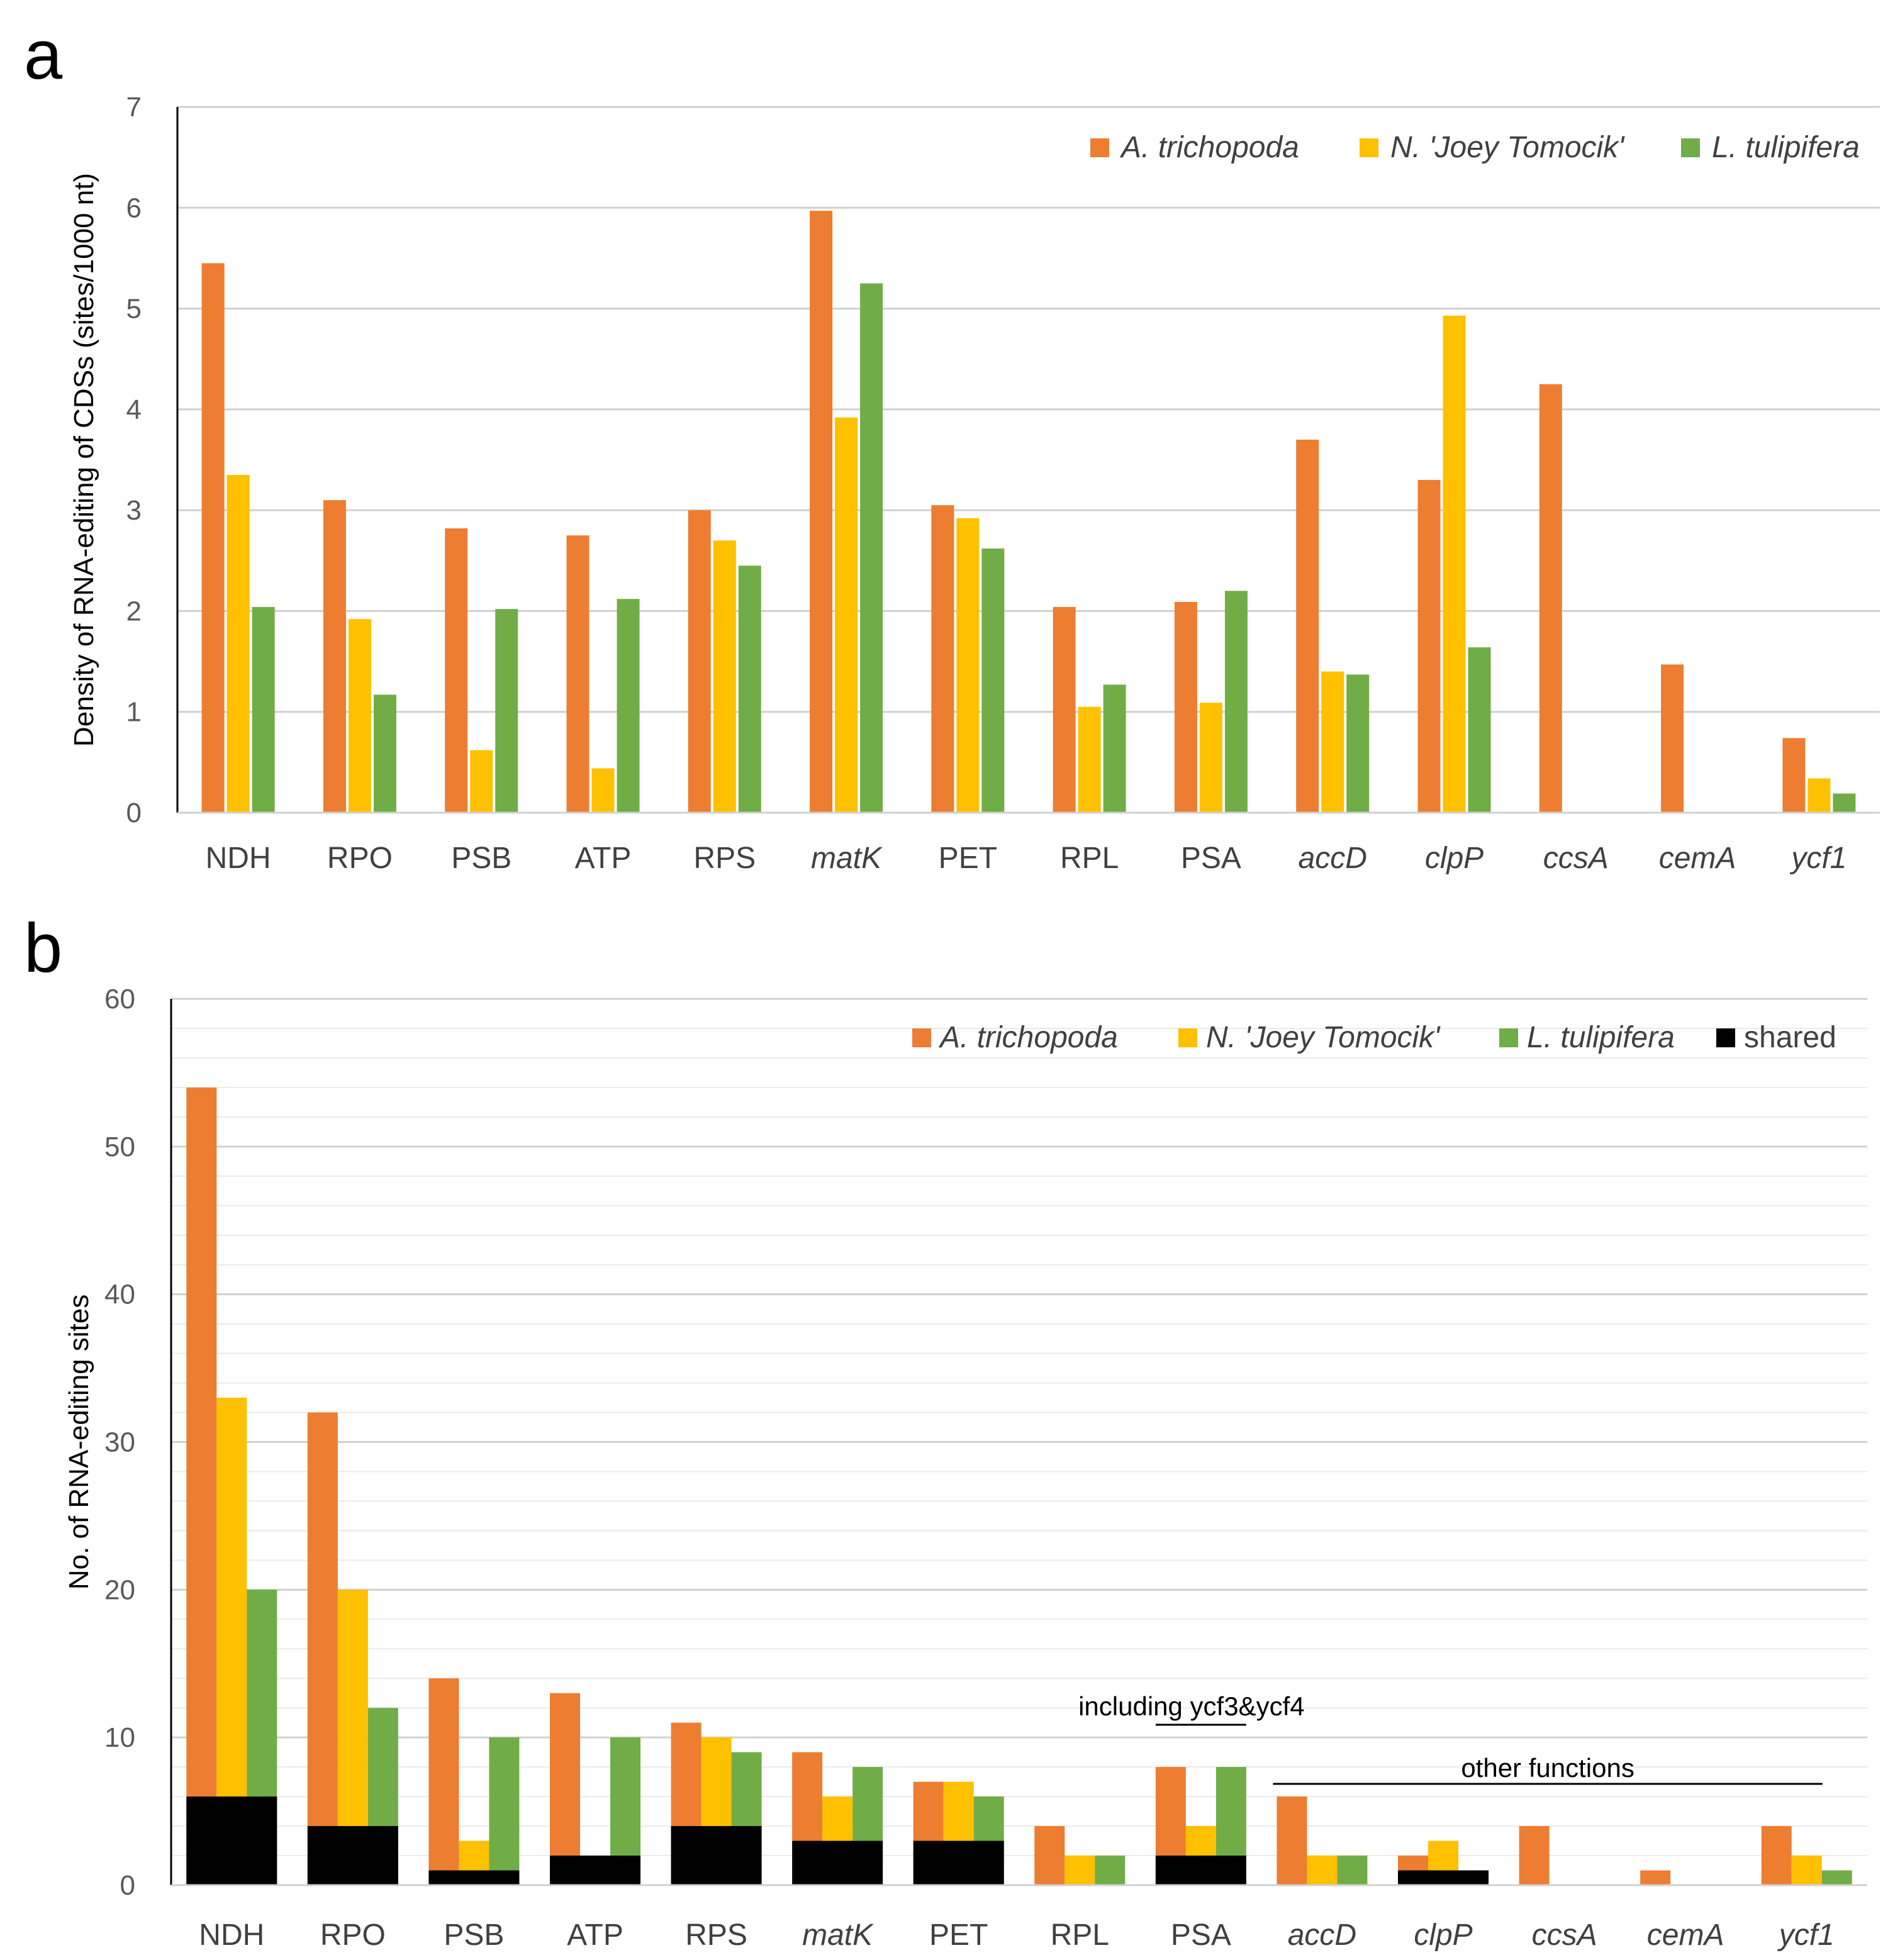 The image size is (1900, 1960). What do you see at coordinates (134, 107) in the screenshot?
I see `y-tick-label: 7` at bounding box center [134, 107].